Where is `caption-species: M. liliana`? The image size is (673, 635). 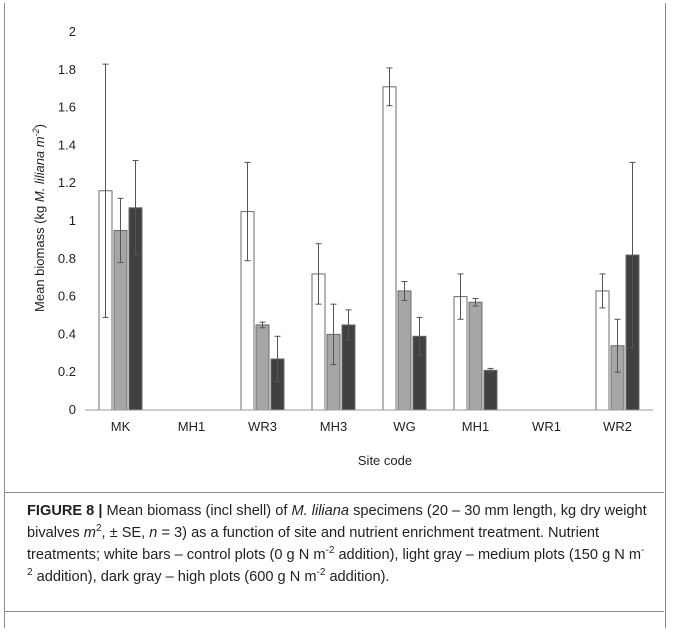 caption-species: M. liliana is located at coordinates (320, 511).